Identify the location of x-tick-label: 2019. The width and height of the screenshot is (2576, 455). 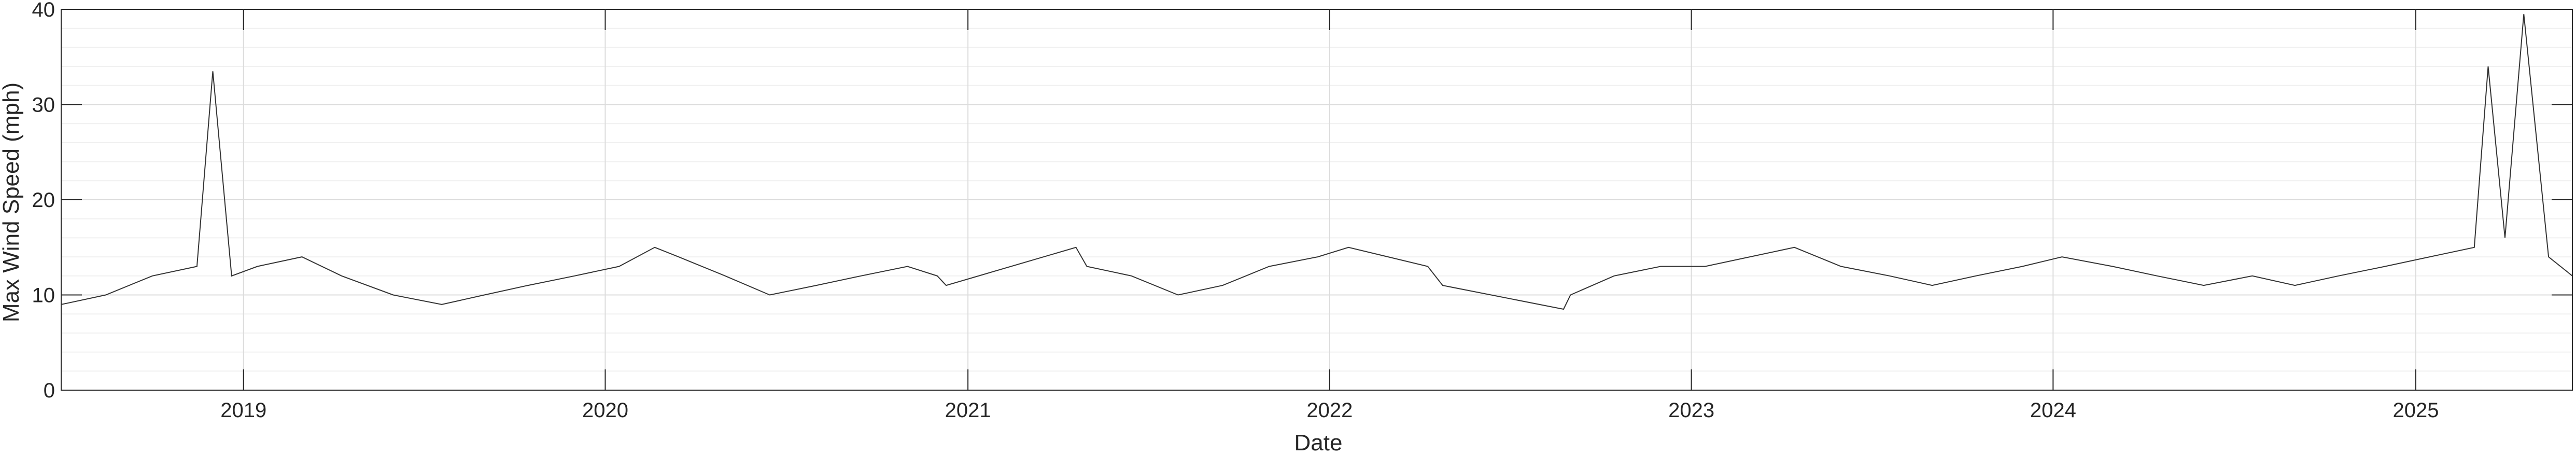
(243, 410).